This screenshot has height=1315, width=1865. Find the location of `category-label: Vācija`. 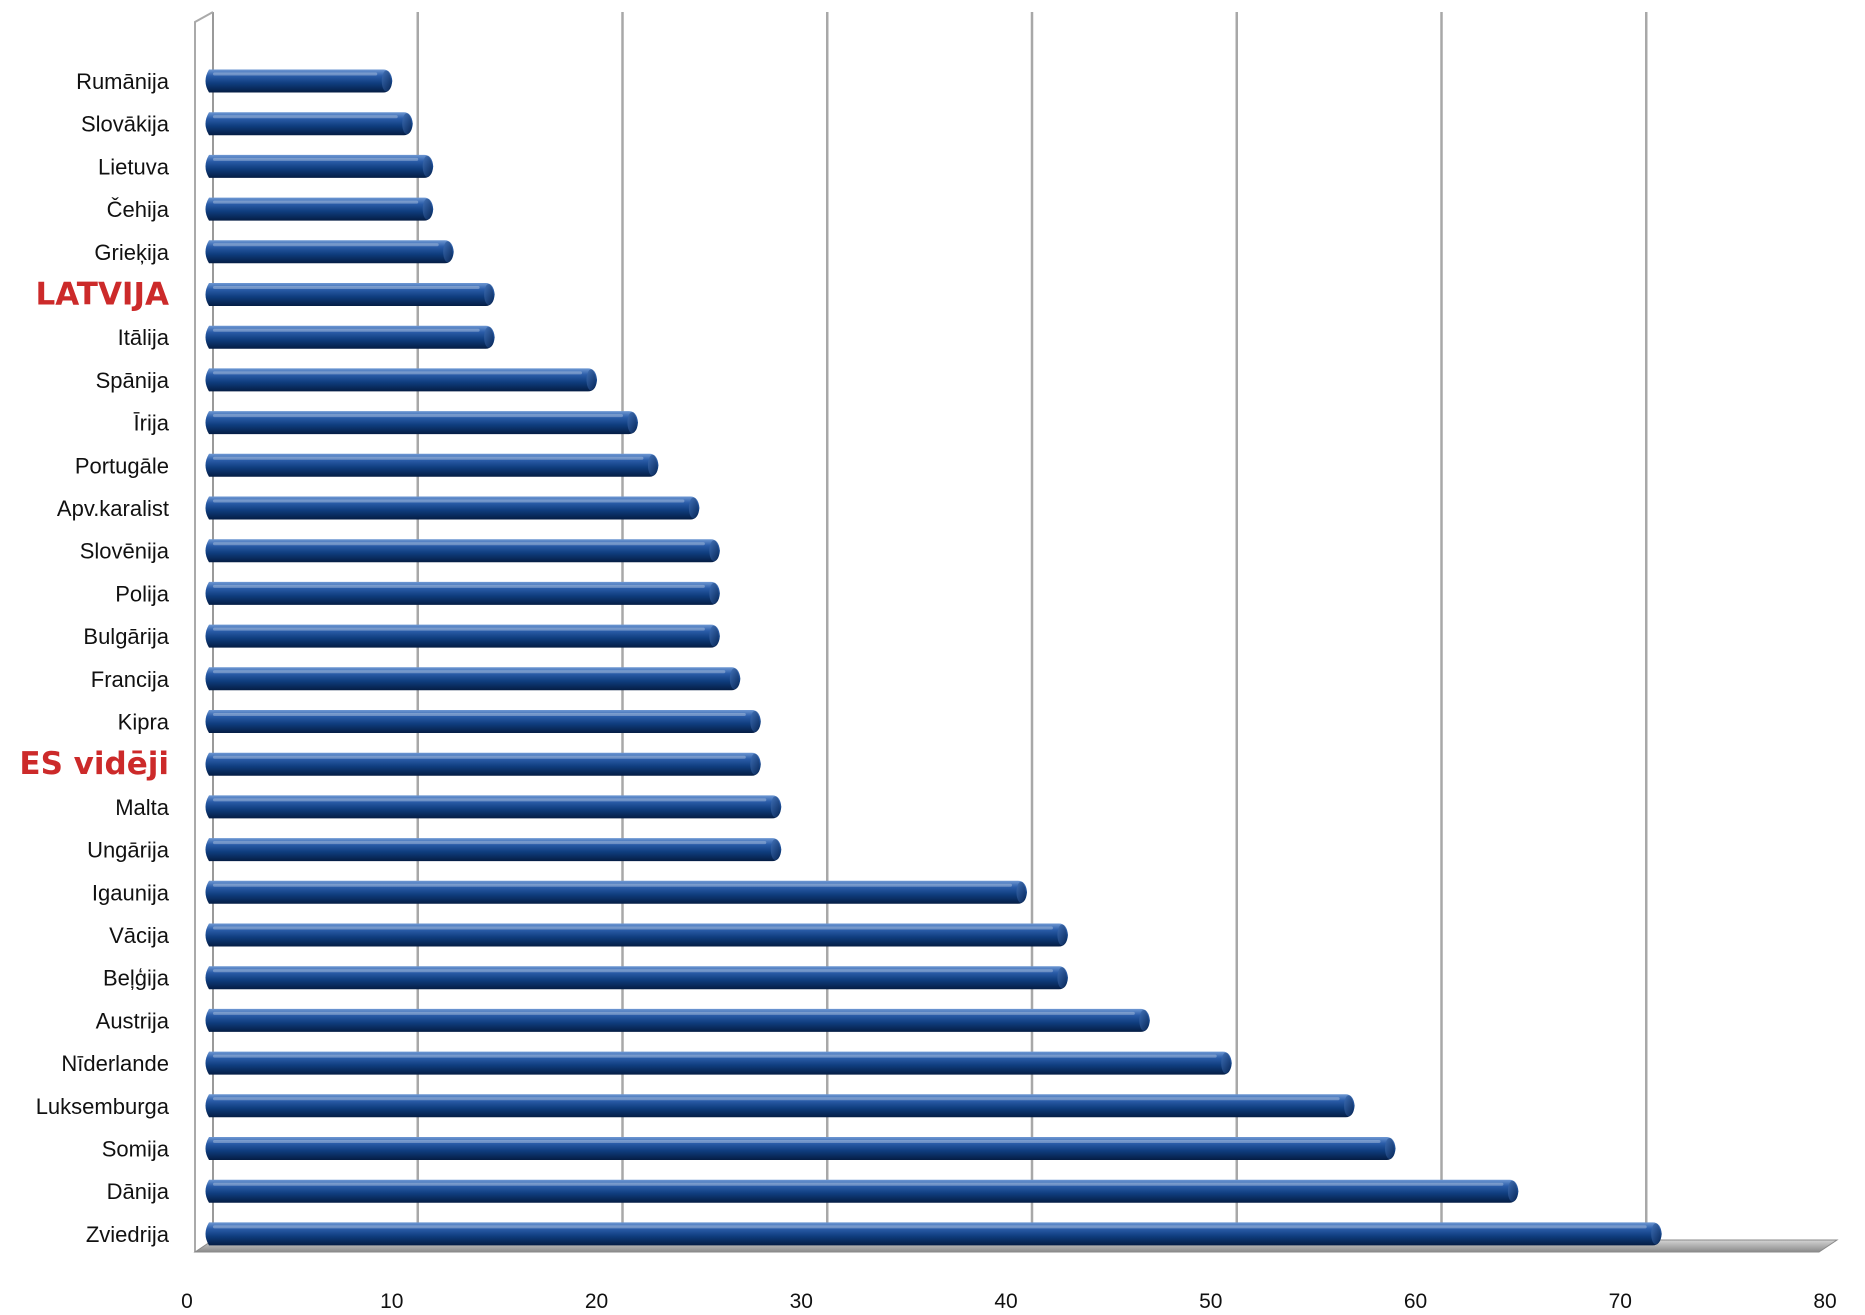

category-label: Vācija is located at coordinates (139, 935).